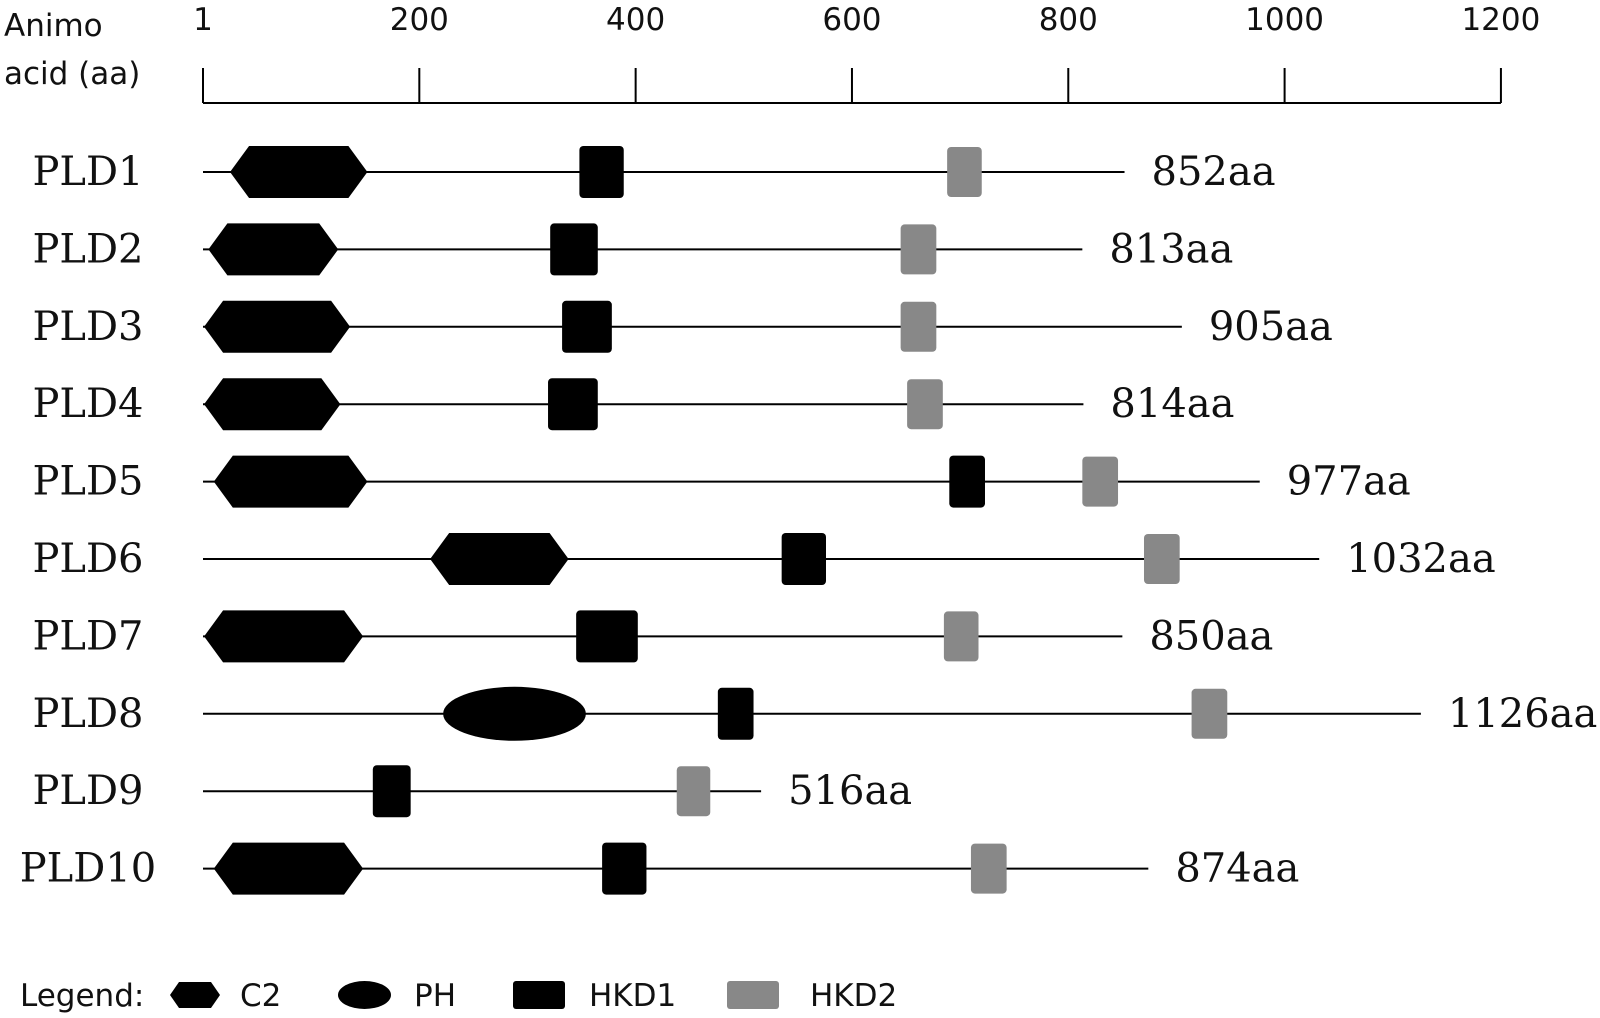 The width and height of the screenshot is (1600, 1018). I want to click on protein-name: PLD5, so click(88, 482).